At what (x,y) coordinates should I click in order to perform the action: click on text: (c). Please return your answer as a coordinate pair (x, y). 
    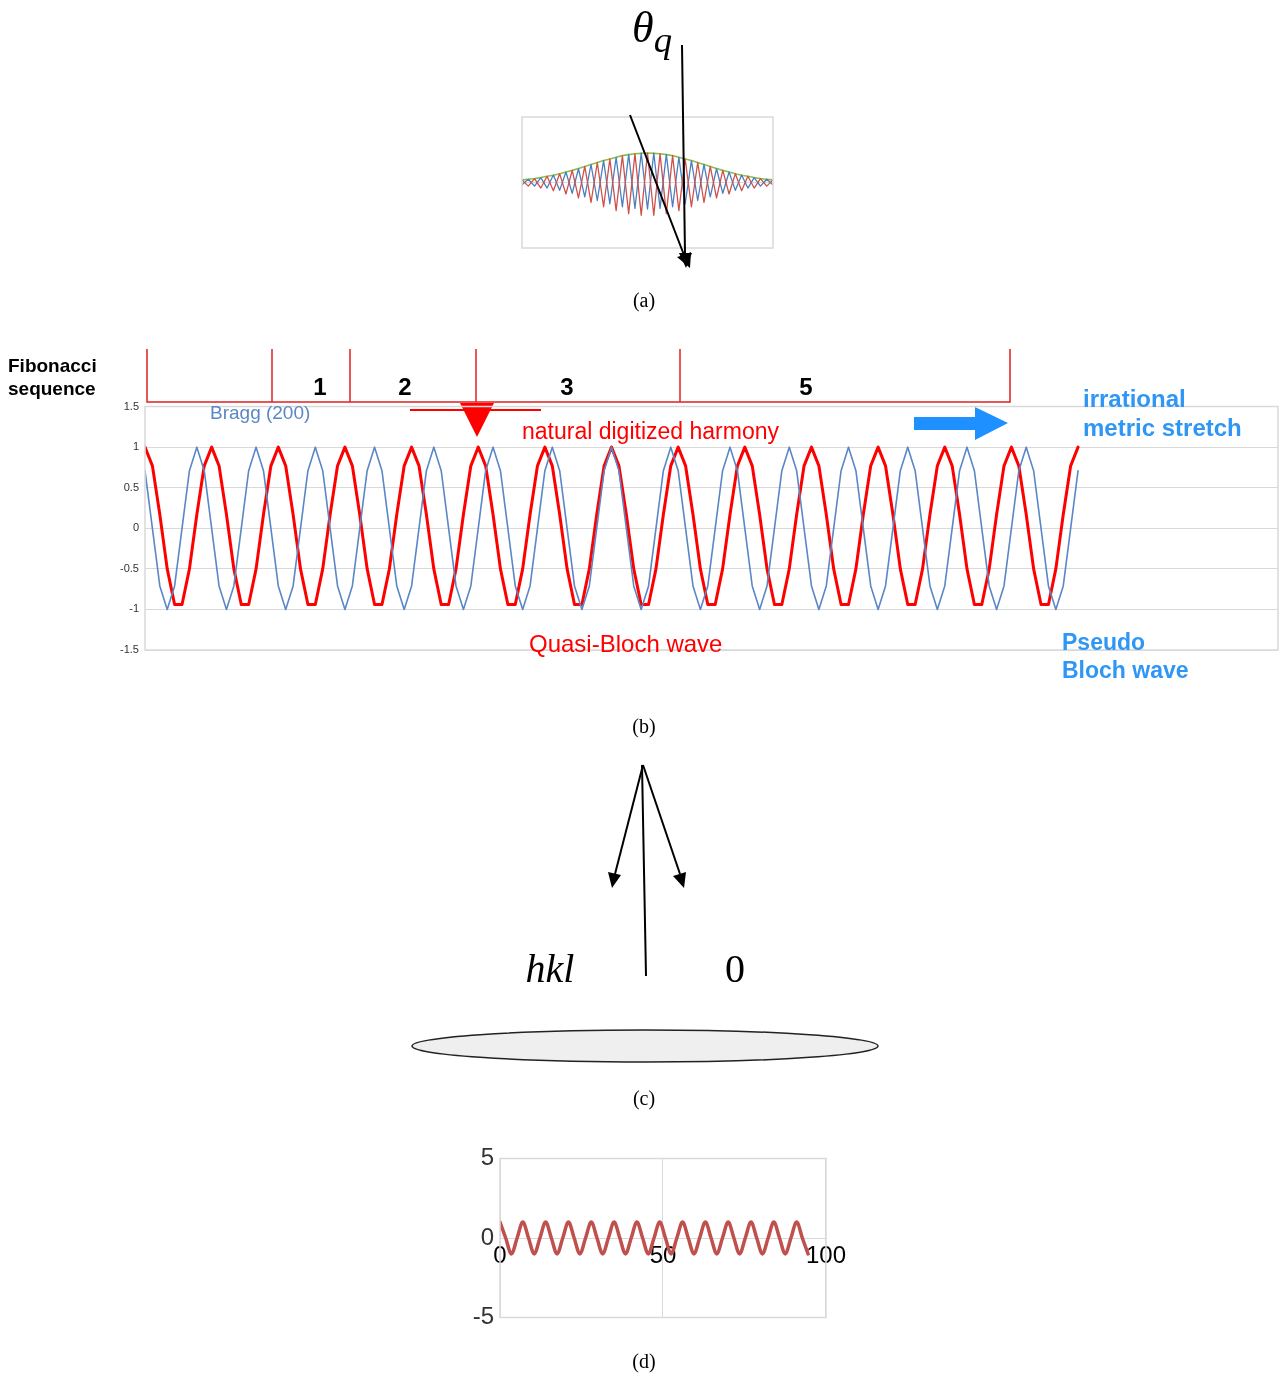
    Looking at the image, I should click on (644, 1098).